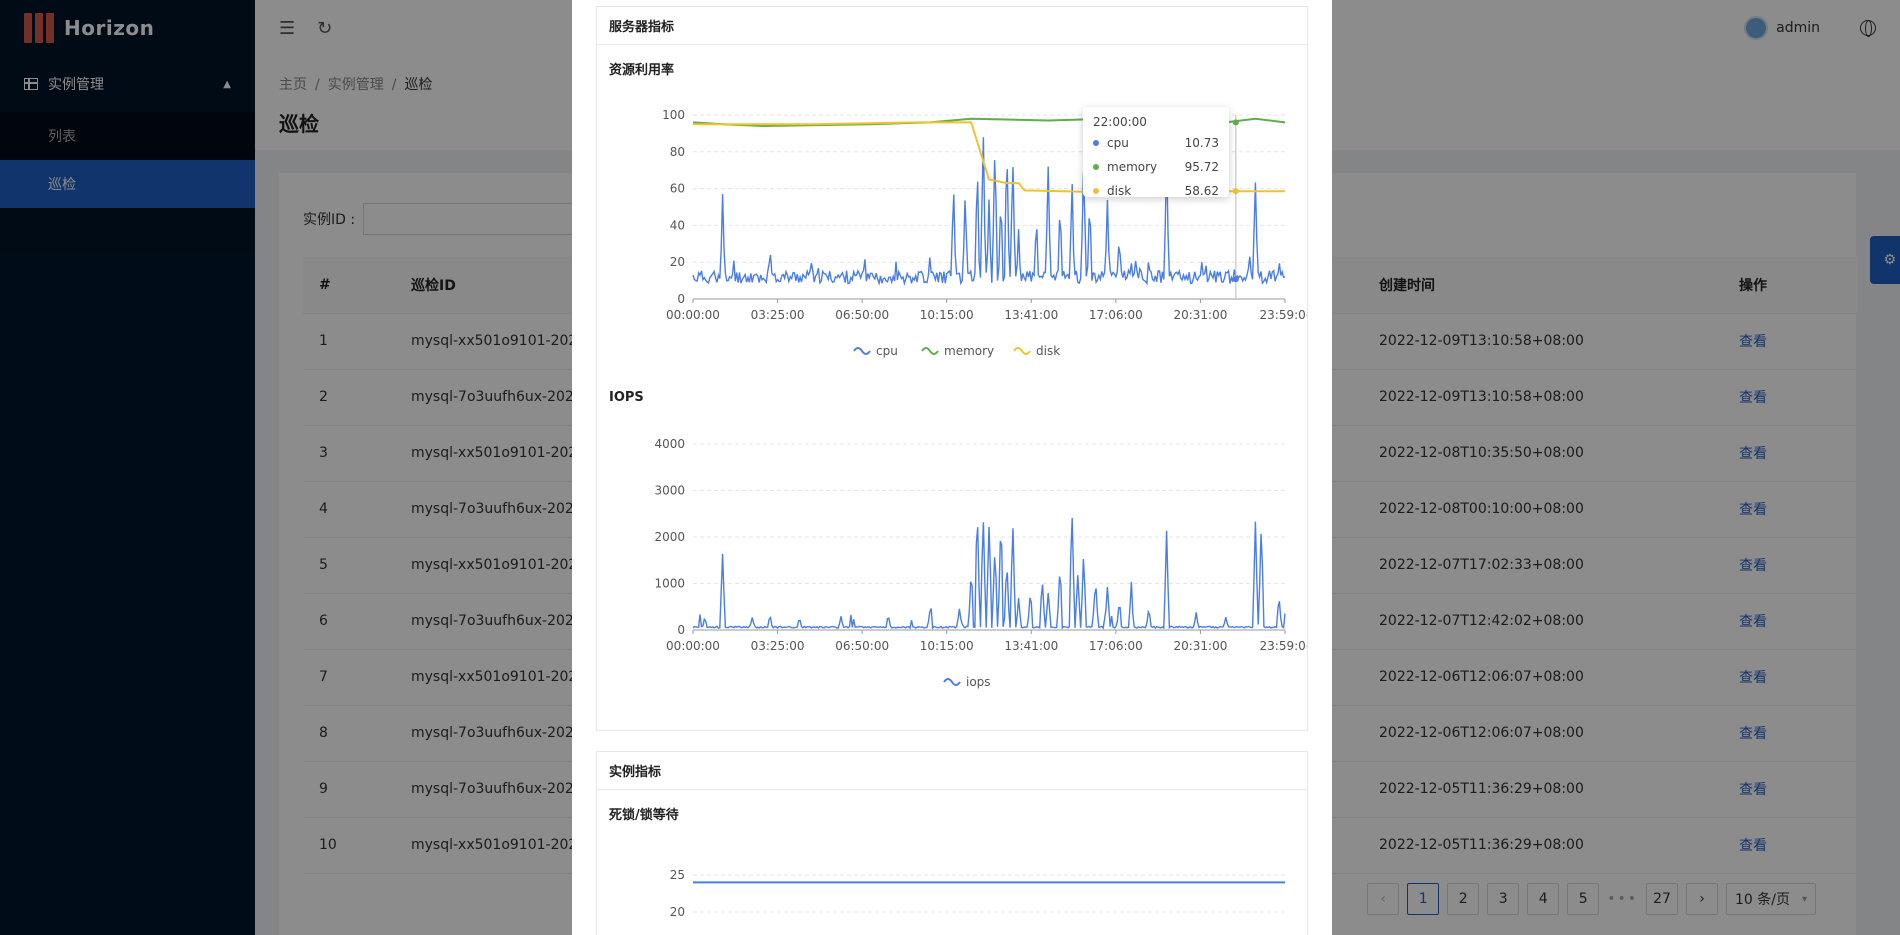 This screenshot has height=935, width=1900. I want to click on breadcrumb: 主页 / 实例管理 / 巡检, so click(356, 85).